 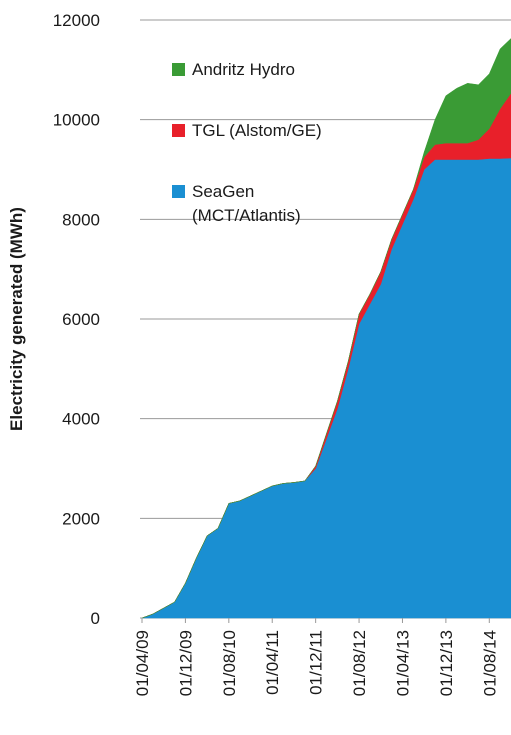 What do you see at coordinates (246, 203) in the screenshot?
I see `legend-label: SeaGen (MCT/Atlantis)` at bounding box center [246, 203].